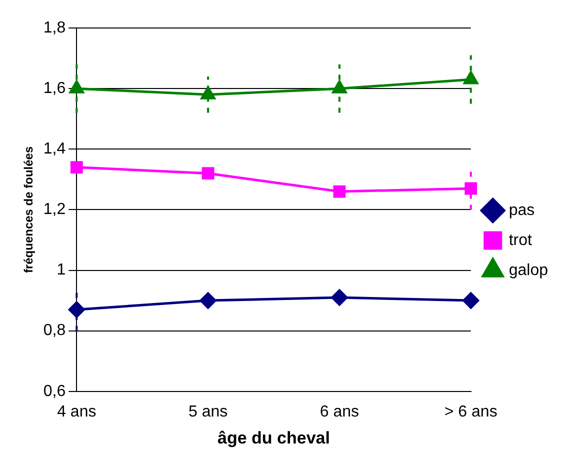 The width and height of the screenshot is (576, 471). What do you see at coordinates (76, 411) in the screenshot?
I see `x-tick-label: 4 ans` at bounding box center [76, 411].